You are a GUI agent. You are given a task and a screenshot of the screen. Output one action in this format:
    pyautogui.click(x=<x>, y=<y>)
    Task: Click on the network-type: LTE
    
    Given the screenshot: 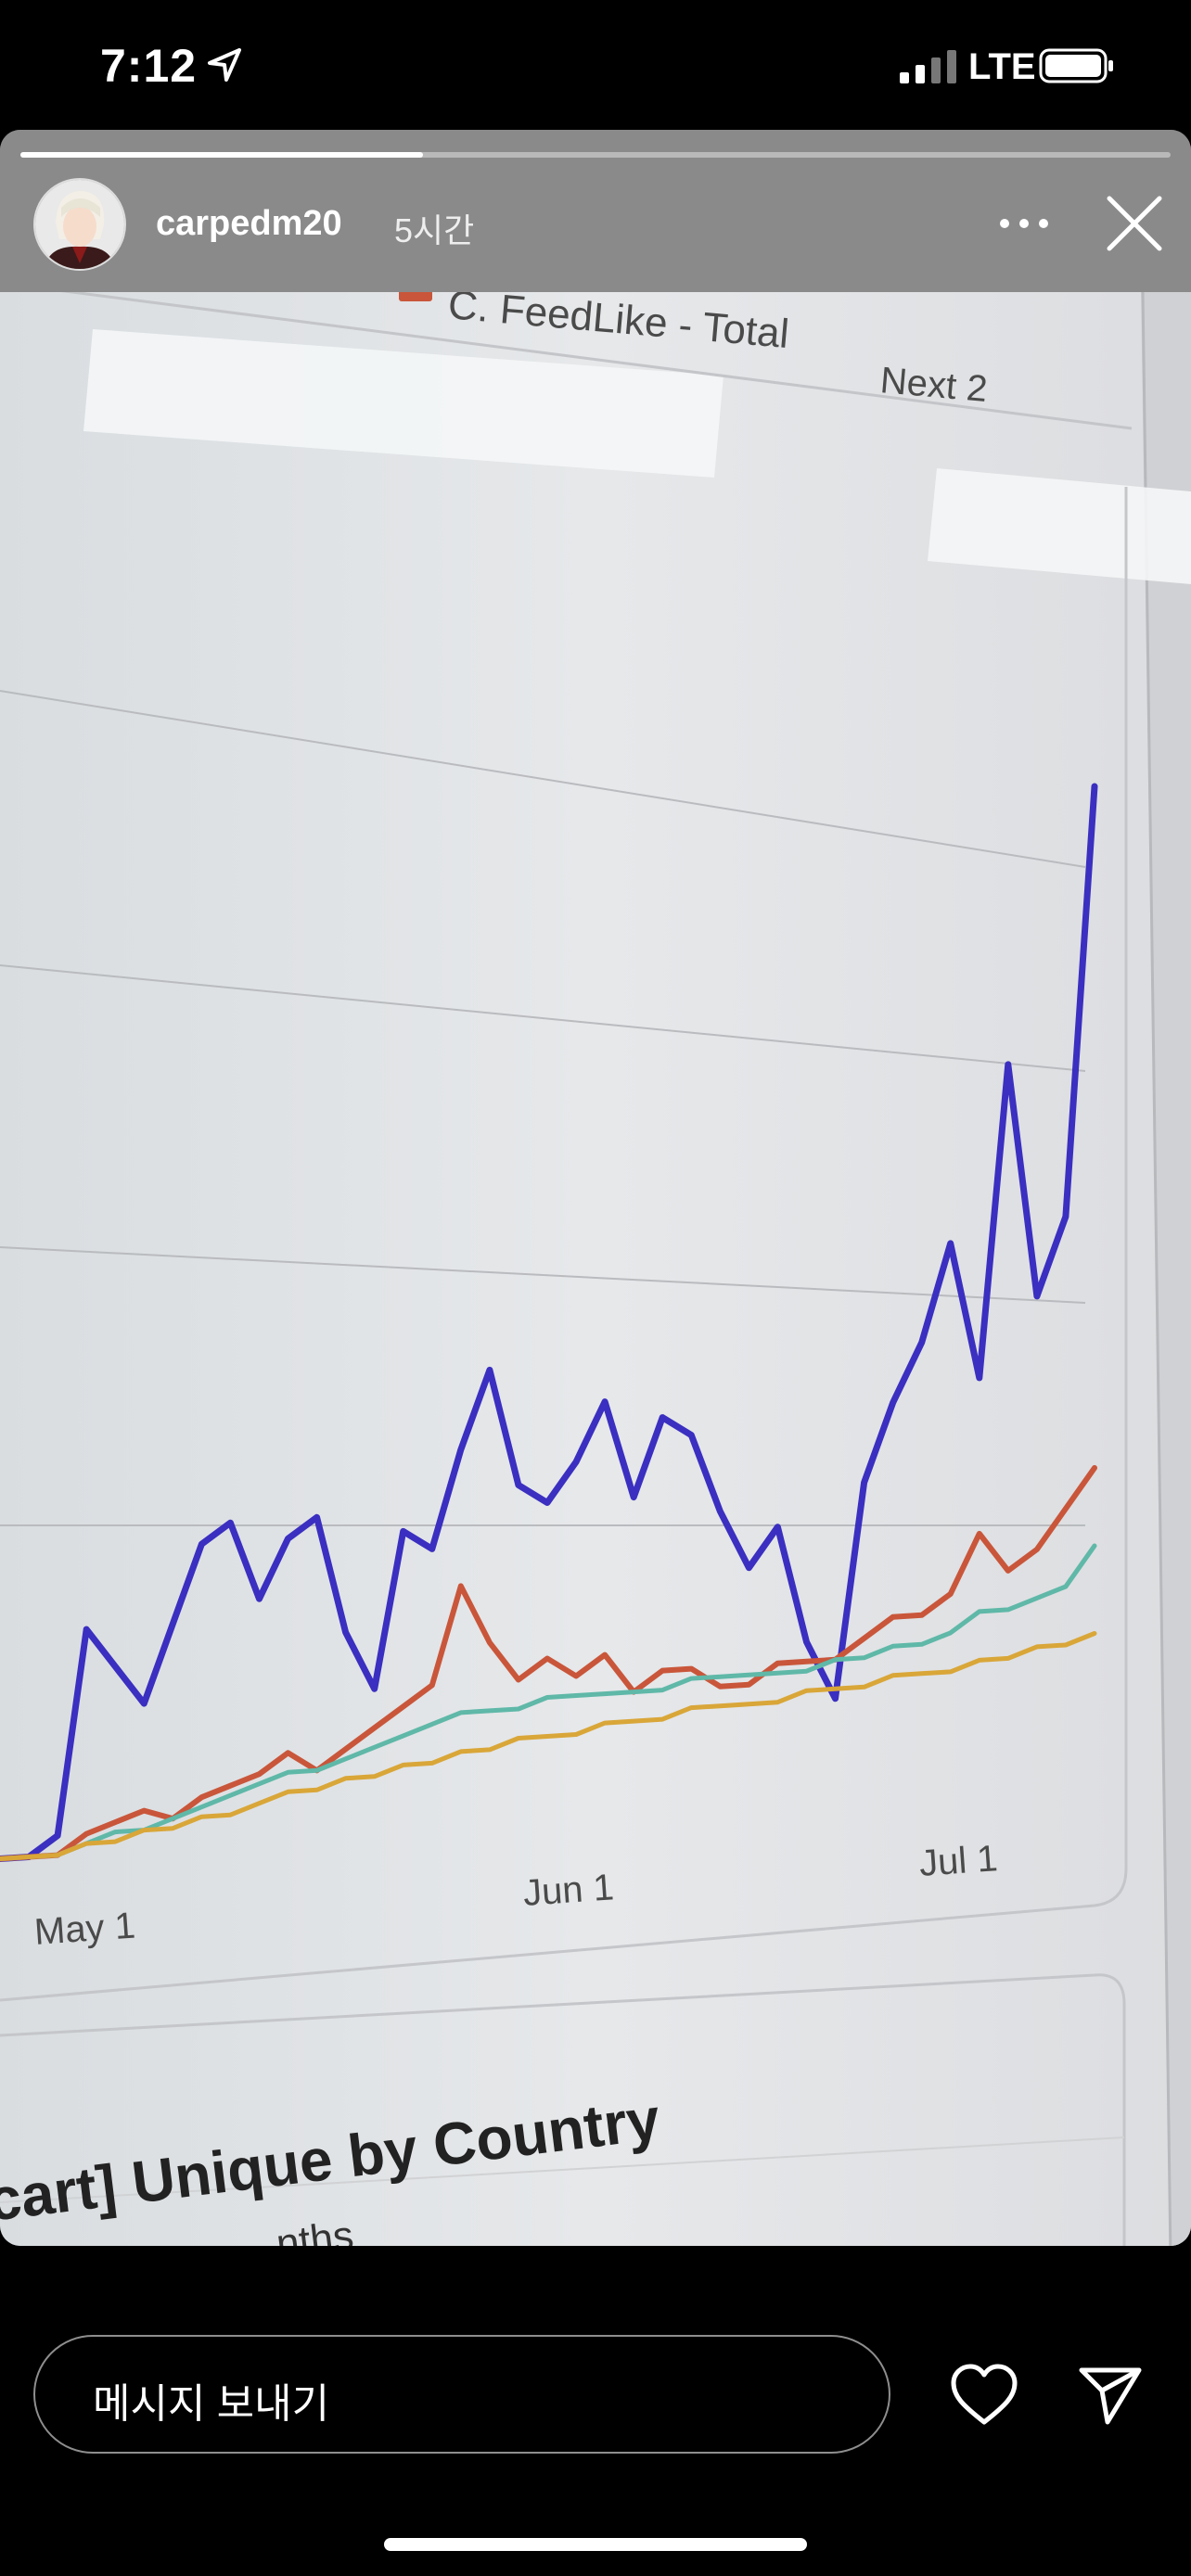 What is the action you would take?
    pyautogui.click(x=1002, y=66)
    